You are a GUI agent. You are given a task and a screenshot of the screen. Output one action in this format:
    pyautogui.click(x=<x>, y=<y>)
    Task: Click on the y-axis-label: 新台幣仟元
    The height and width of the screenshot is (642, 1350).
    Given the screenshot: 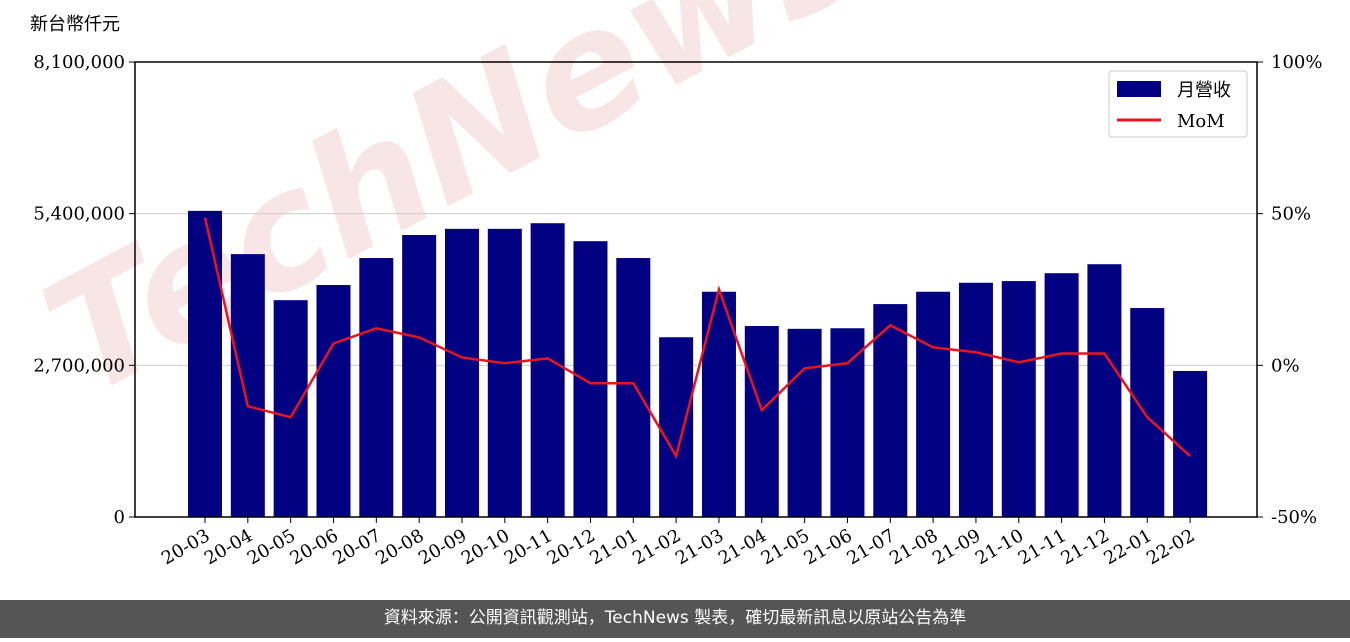 What is the action you would take?
    pyautogui.click(x=75, y=24)
    